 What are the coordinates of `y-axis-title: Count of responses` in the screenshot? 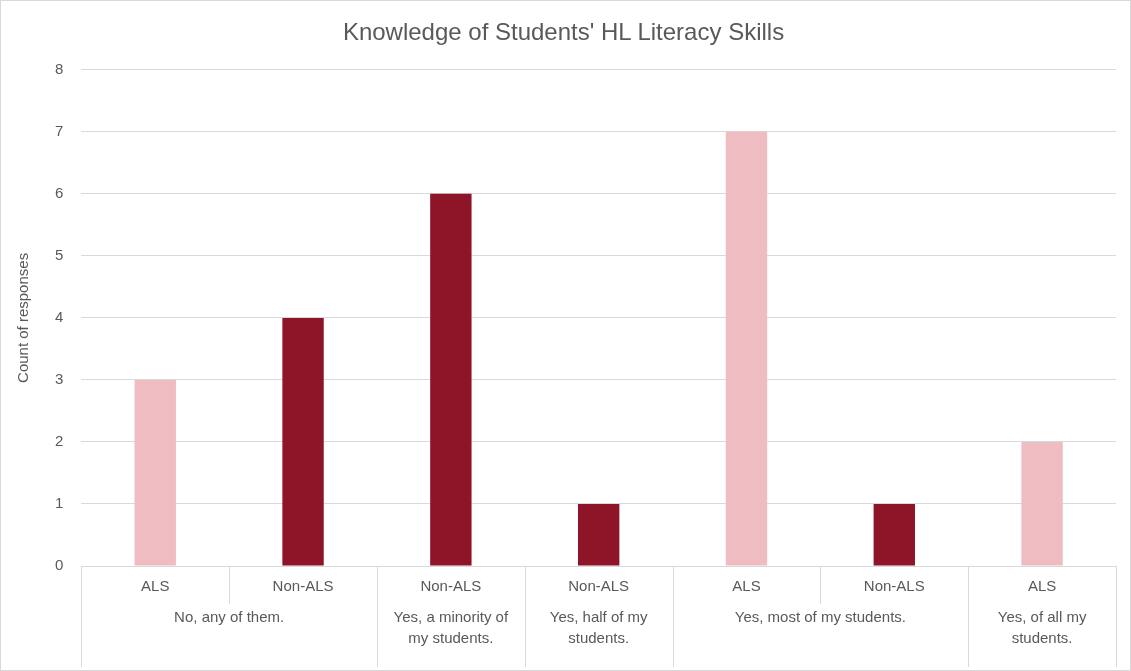 It's located at (23, 317).